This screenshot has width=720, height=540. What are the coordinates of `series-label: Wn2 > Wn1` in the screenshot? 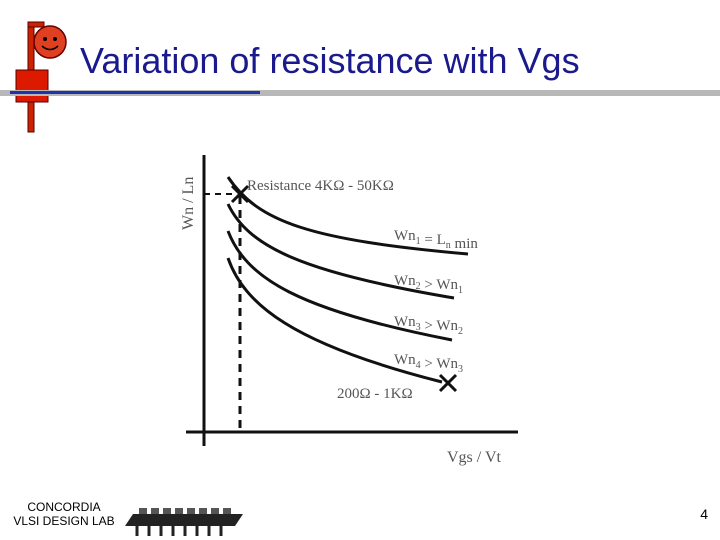 It's located at (428, 284).